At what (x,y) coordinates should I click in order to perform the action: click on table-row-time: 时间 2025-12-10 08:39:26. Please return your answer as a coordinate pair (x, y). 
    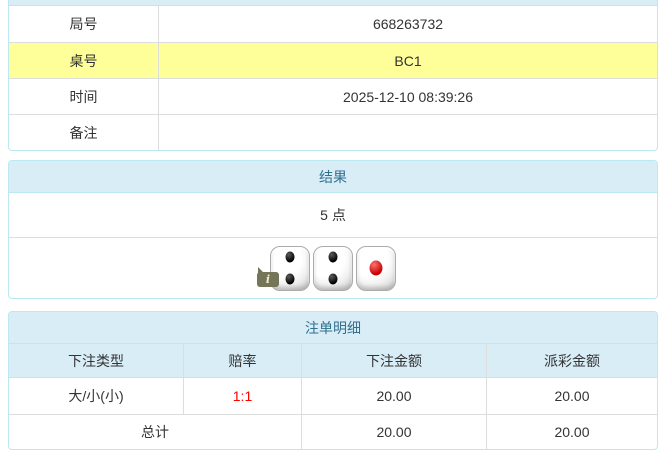
    Looking at the image, I should click on (333, 96).